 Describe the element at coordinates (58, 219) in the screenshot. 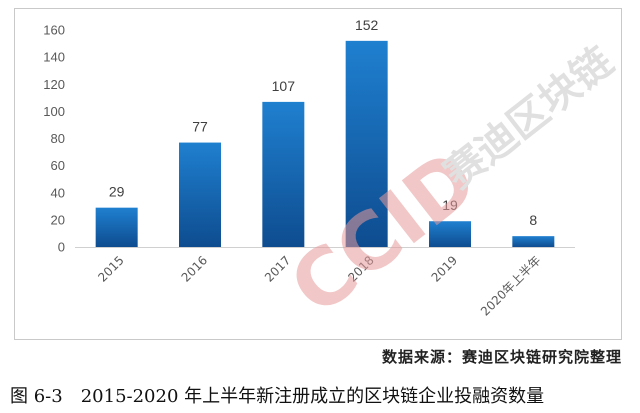

I see `y-tick-label: 20` at that location.